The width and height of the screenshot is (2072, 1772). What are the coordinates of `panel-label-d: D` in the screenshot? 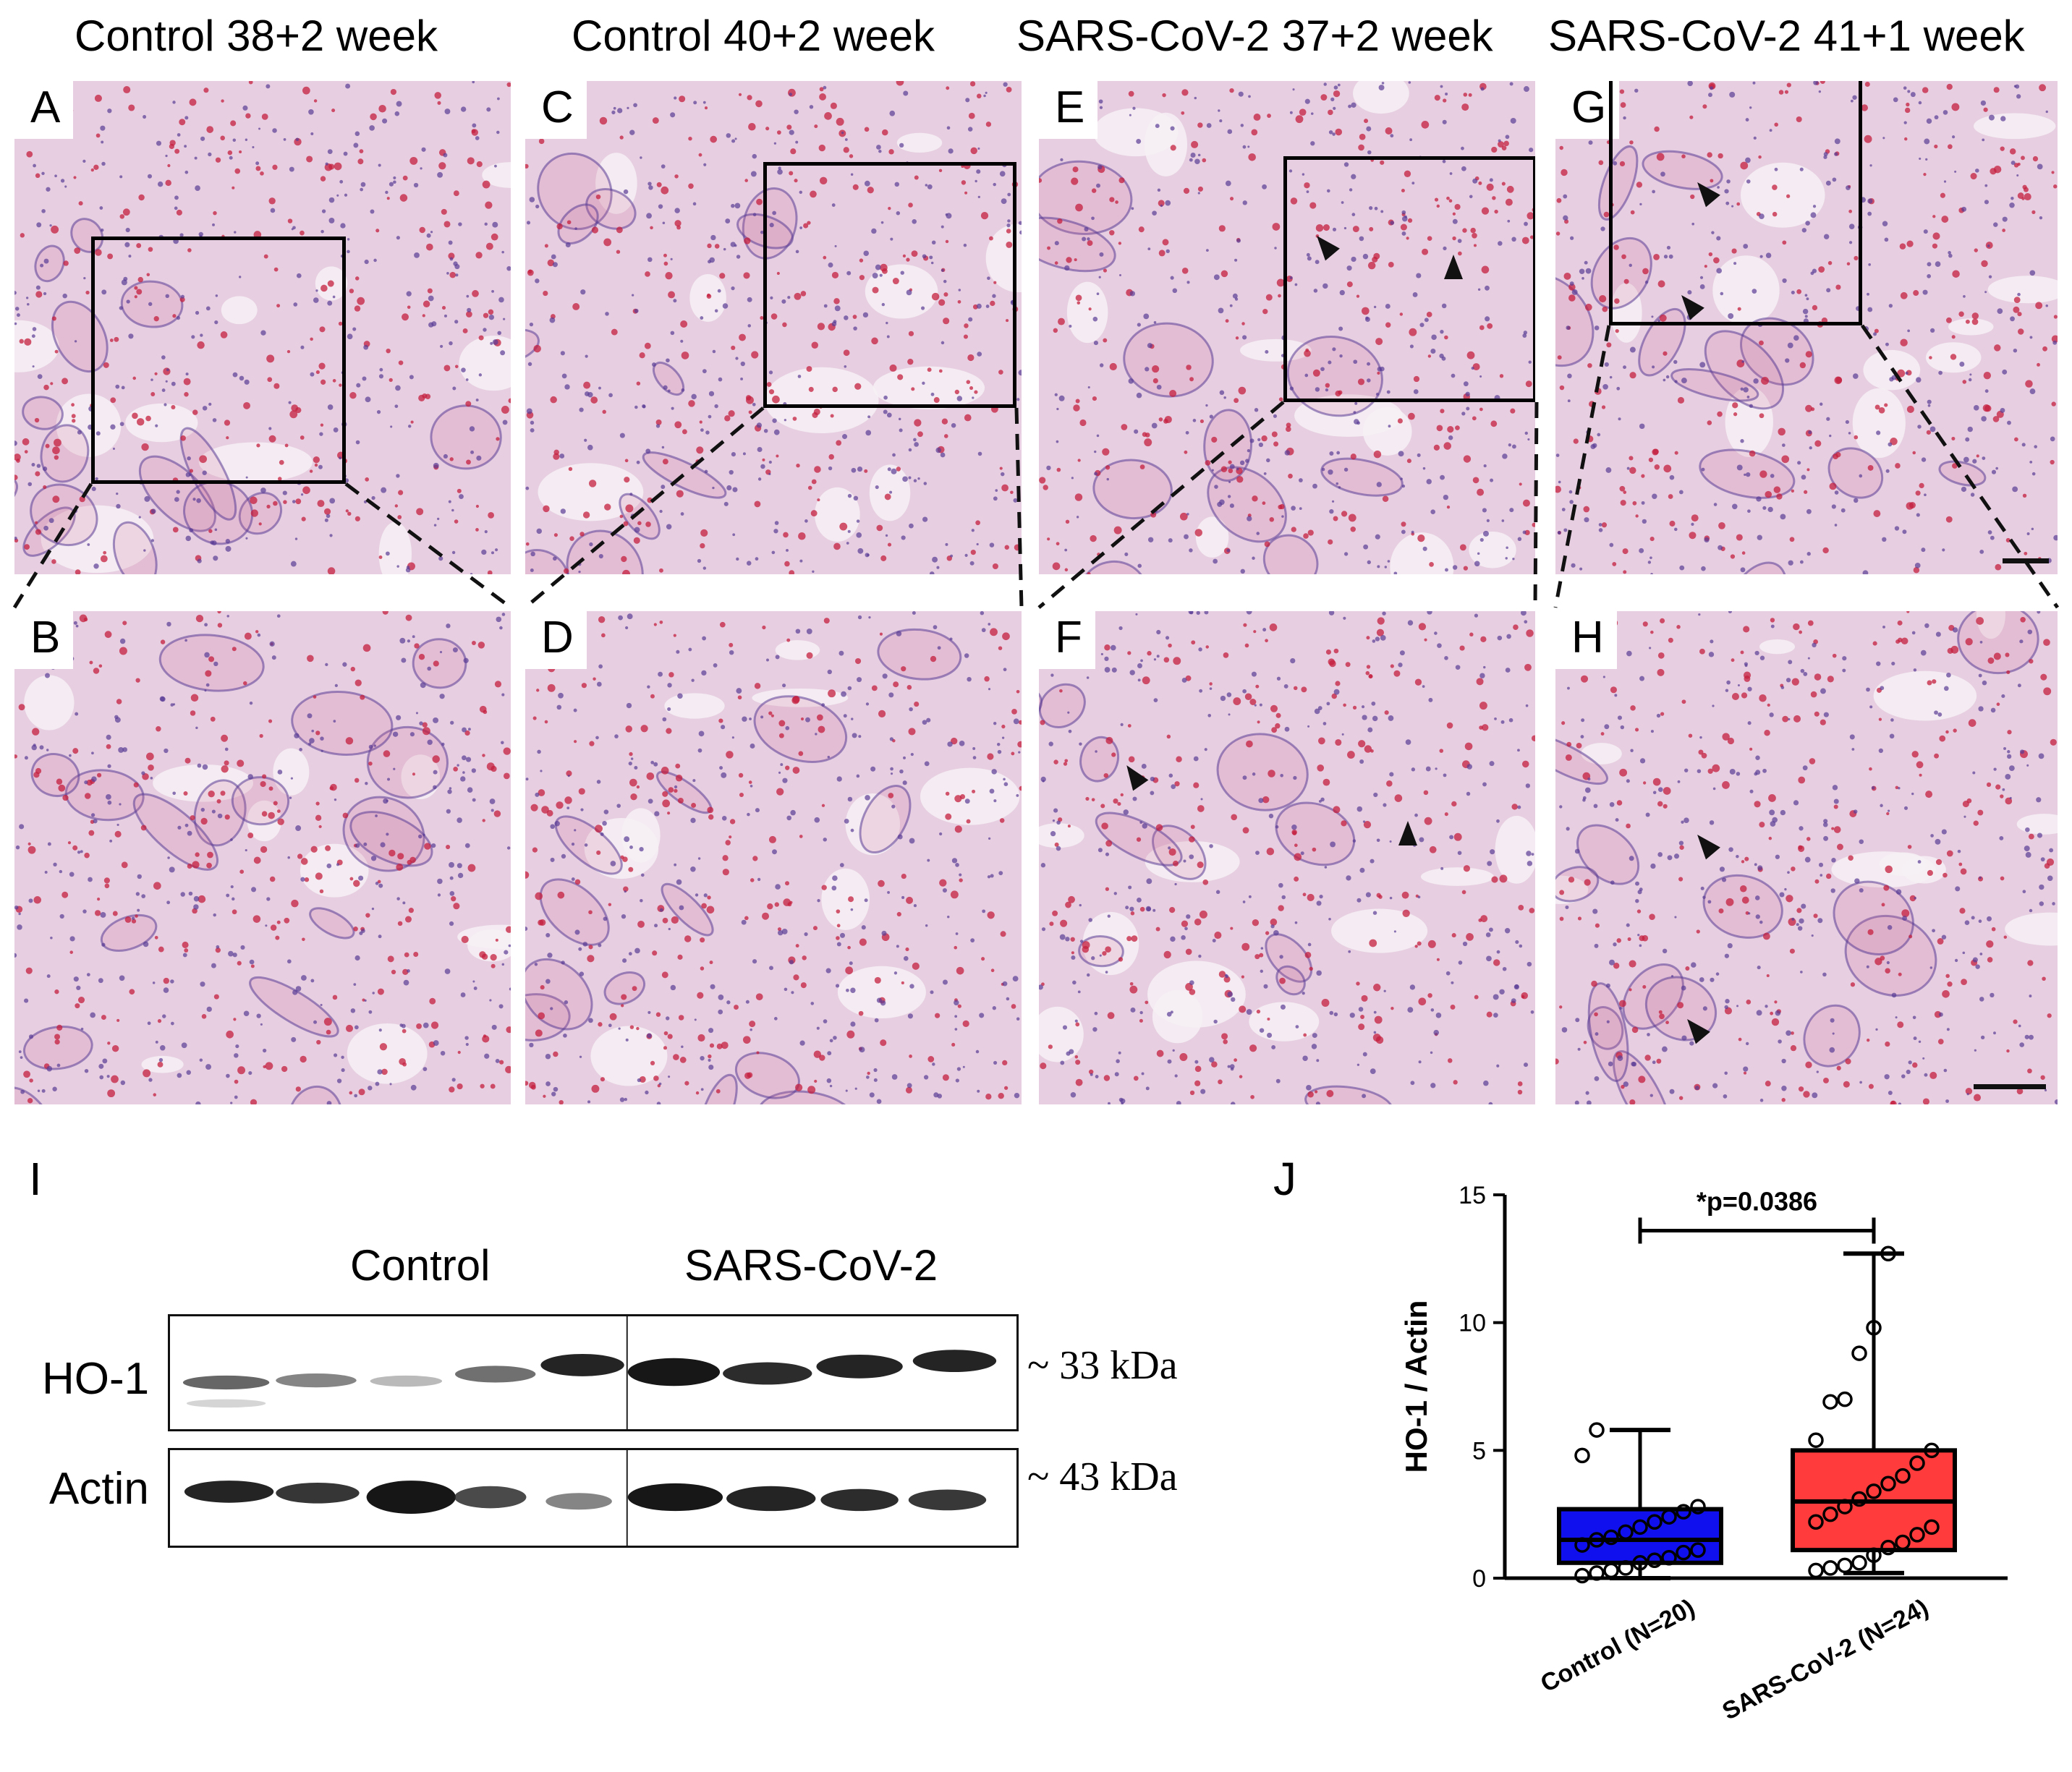 It's located at (556, 640).